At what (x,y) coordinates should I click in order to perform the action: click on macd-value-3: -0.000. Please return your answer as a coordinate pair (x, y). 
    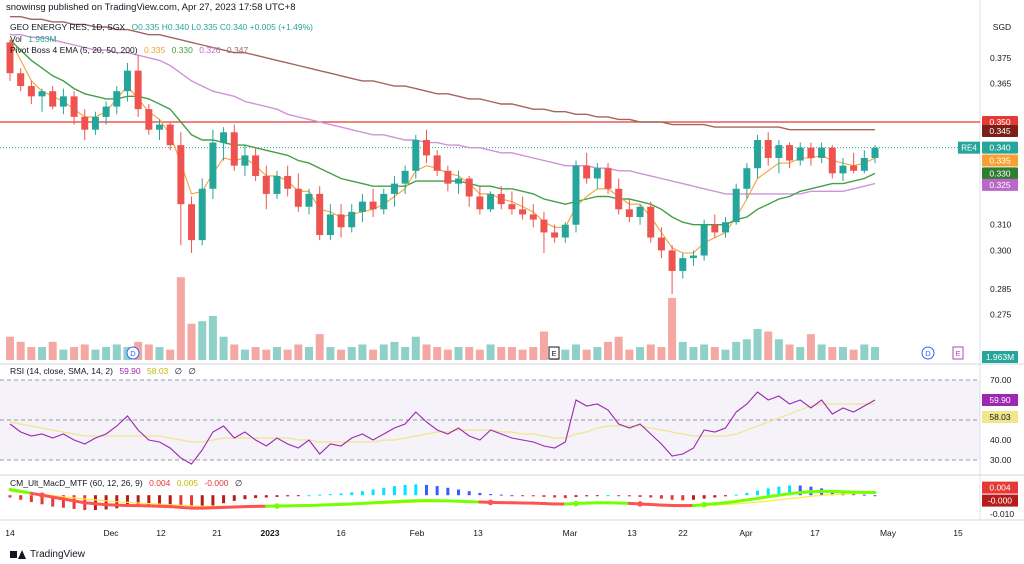
    Looking at the image, I should click on (216, 483).